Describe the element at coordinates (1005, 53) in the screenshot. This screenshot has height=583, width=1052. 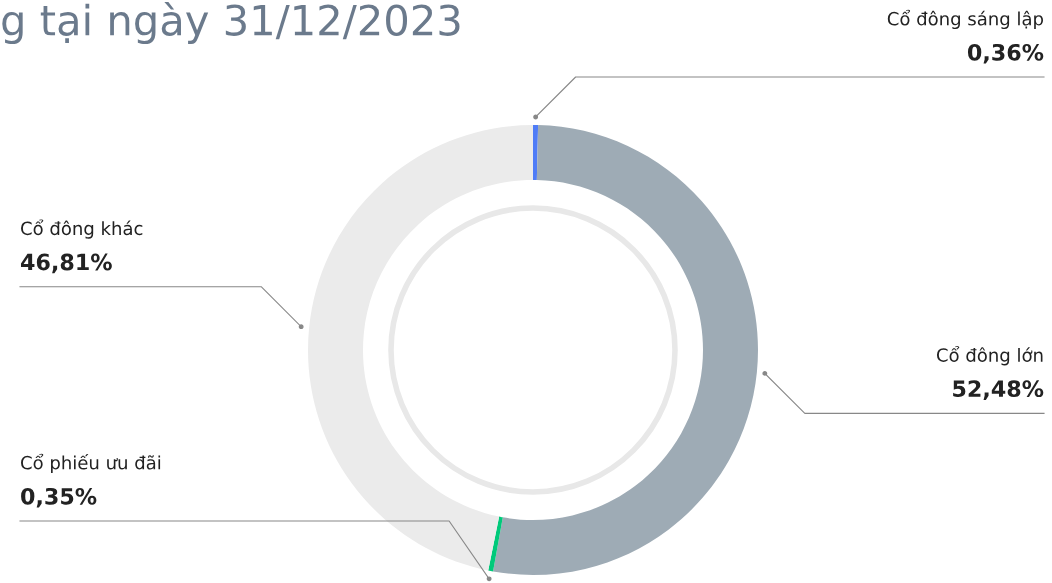
I see `data-label: 0,36%` at that location.